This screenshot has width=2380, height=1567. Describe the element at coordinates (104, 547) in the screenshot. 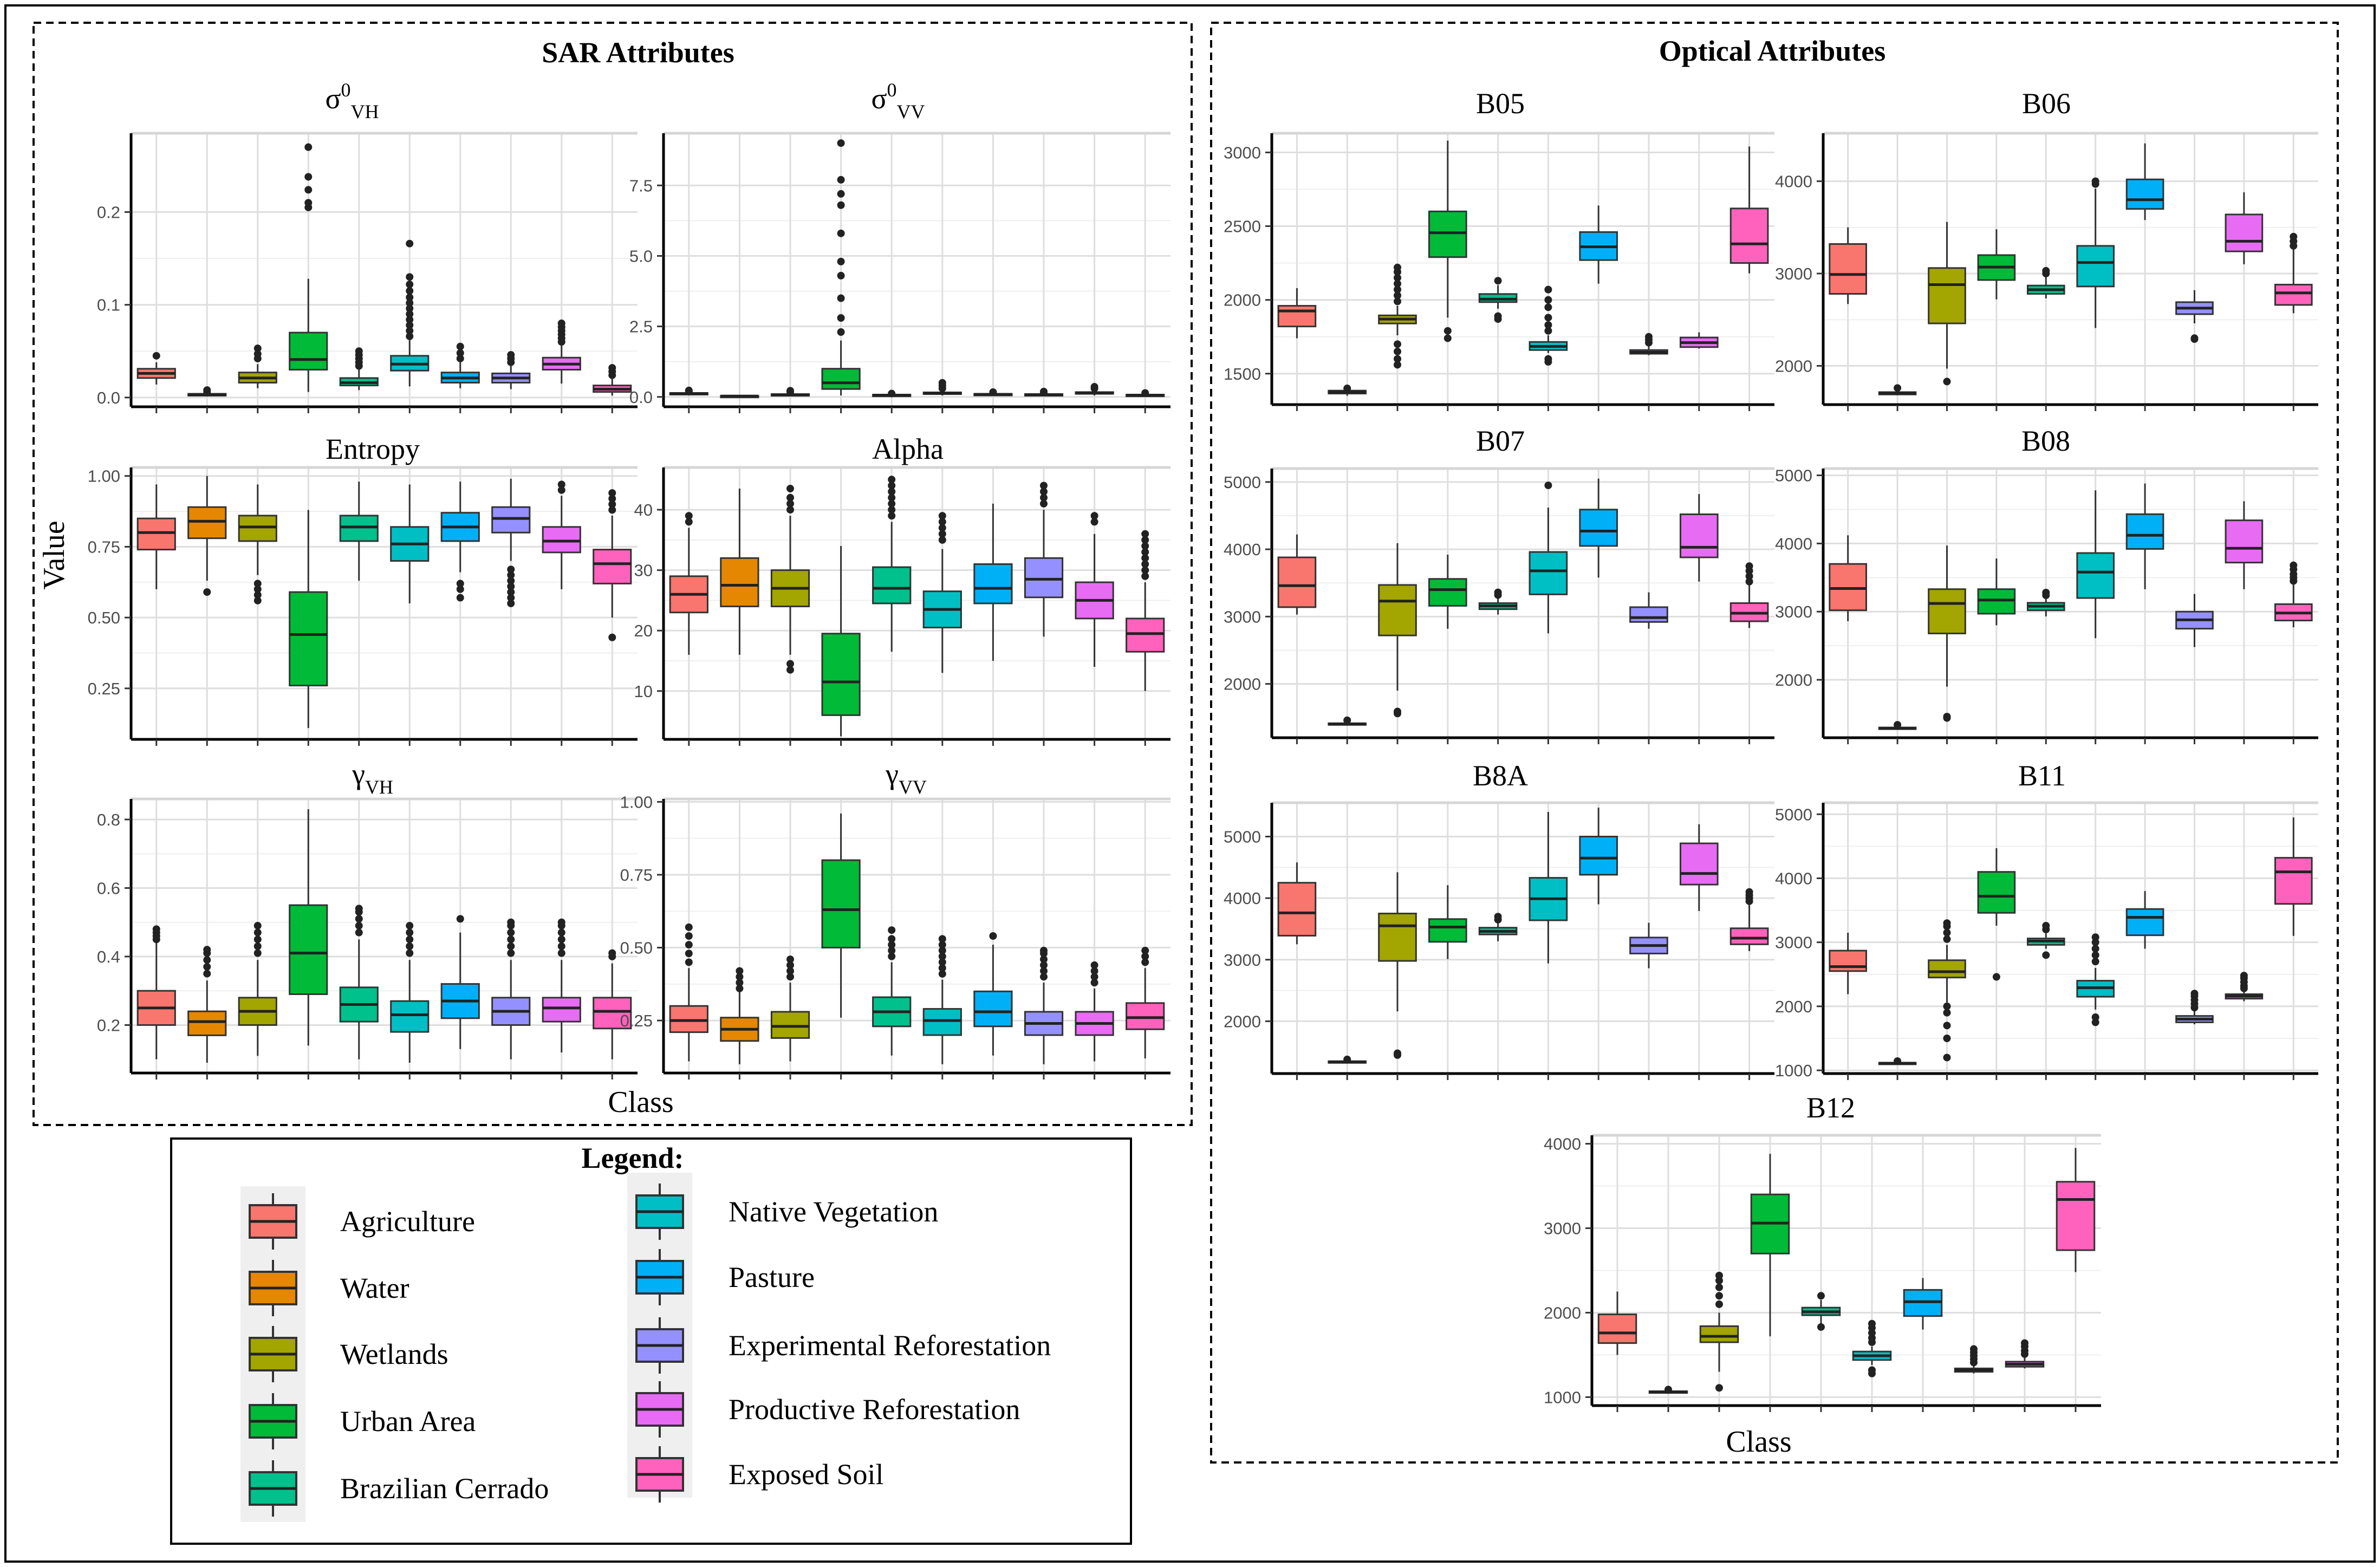

I see `y-tick-label: 0.75` at that location.